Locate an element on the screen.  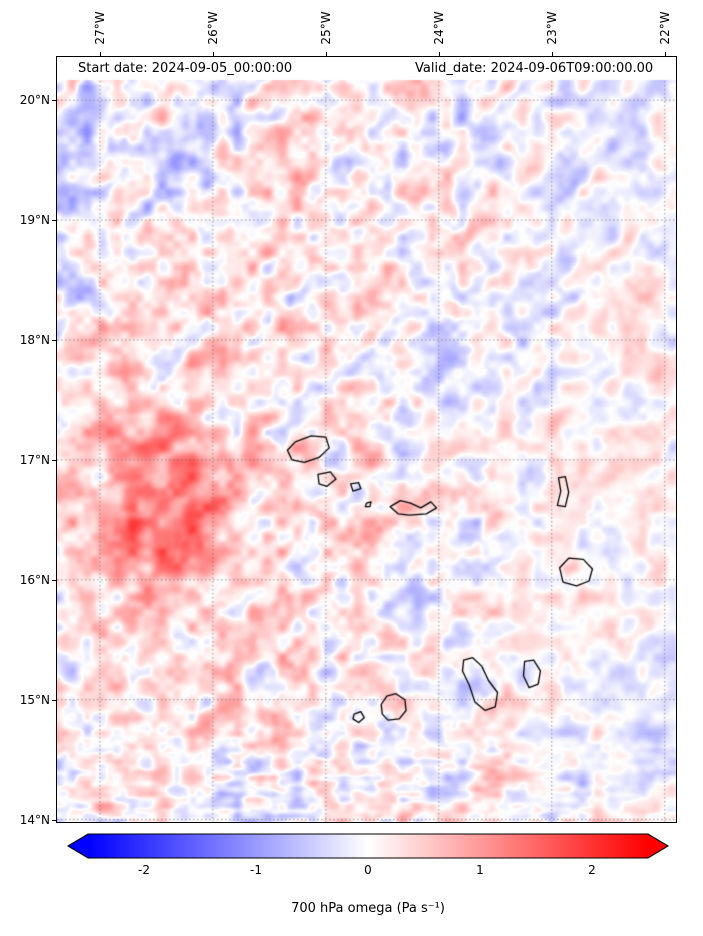
colorbar-tick-label: 1 is located at coordinates (480, 870).